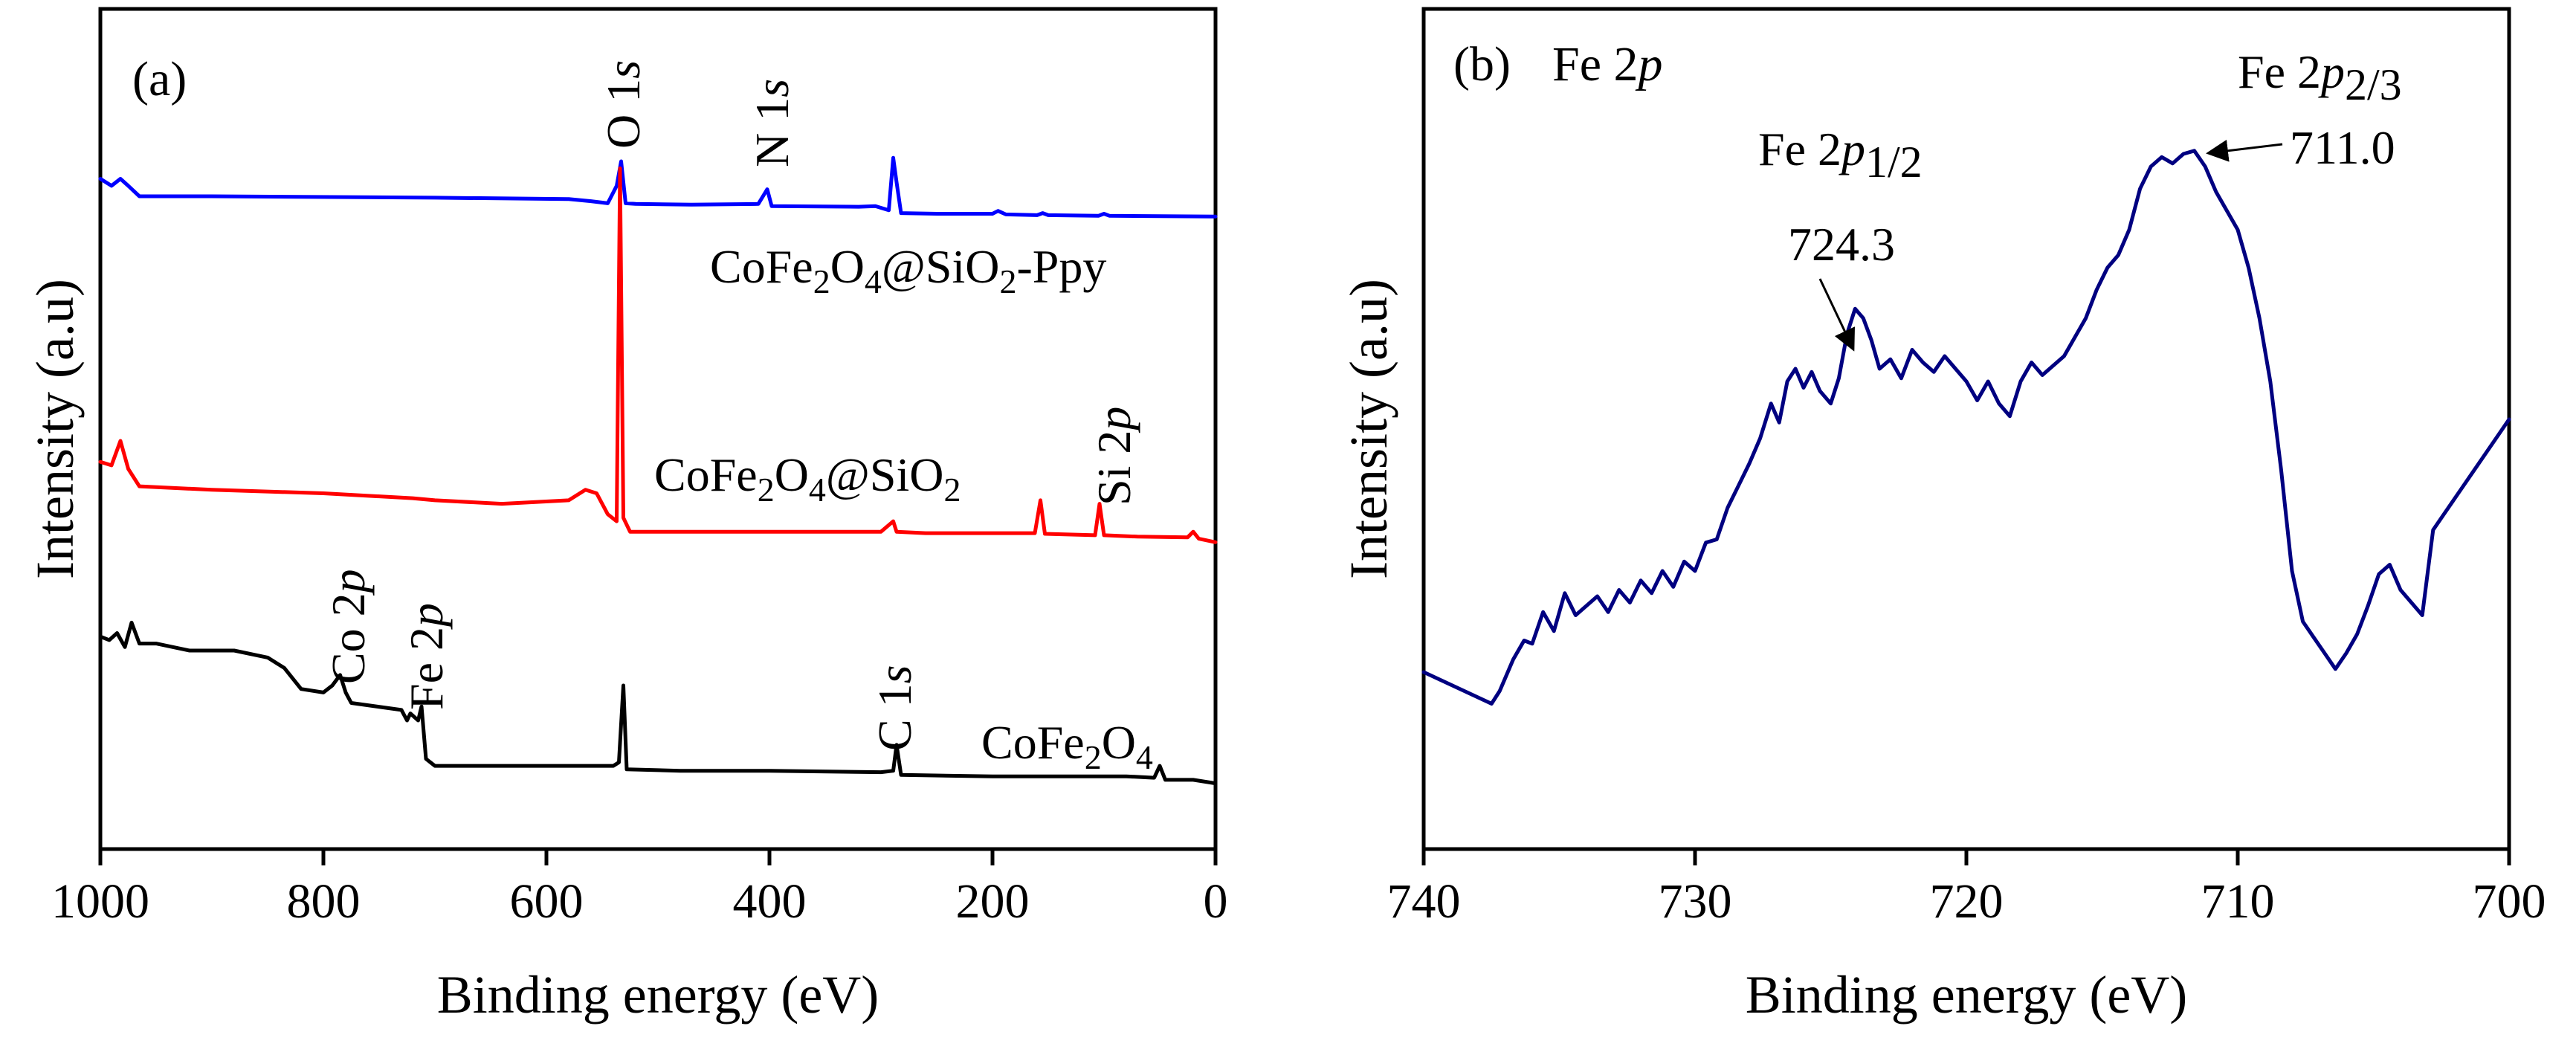 This screenshot has width=2576, height=1055. I want to click on panel-b-title: Fe 2p, so click(1607, 64).